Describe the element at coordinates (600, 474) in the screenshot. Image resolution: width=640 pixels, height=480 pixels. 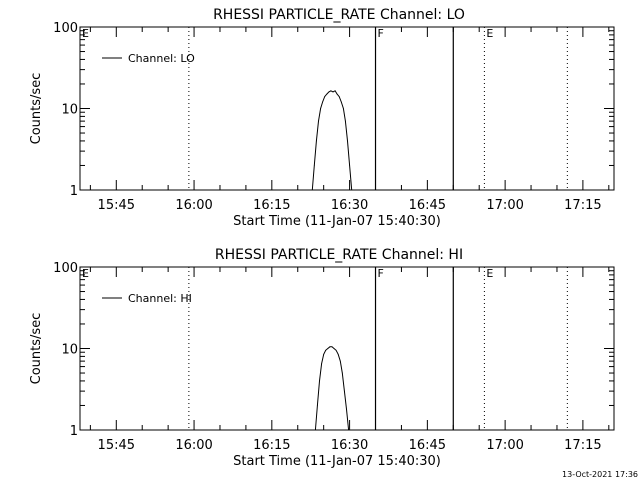
I see `footer-timestamp: 13-Oct-2021 17:36` at that location.